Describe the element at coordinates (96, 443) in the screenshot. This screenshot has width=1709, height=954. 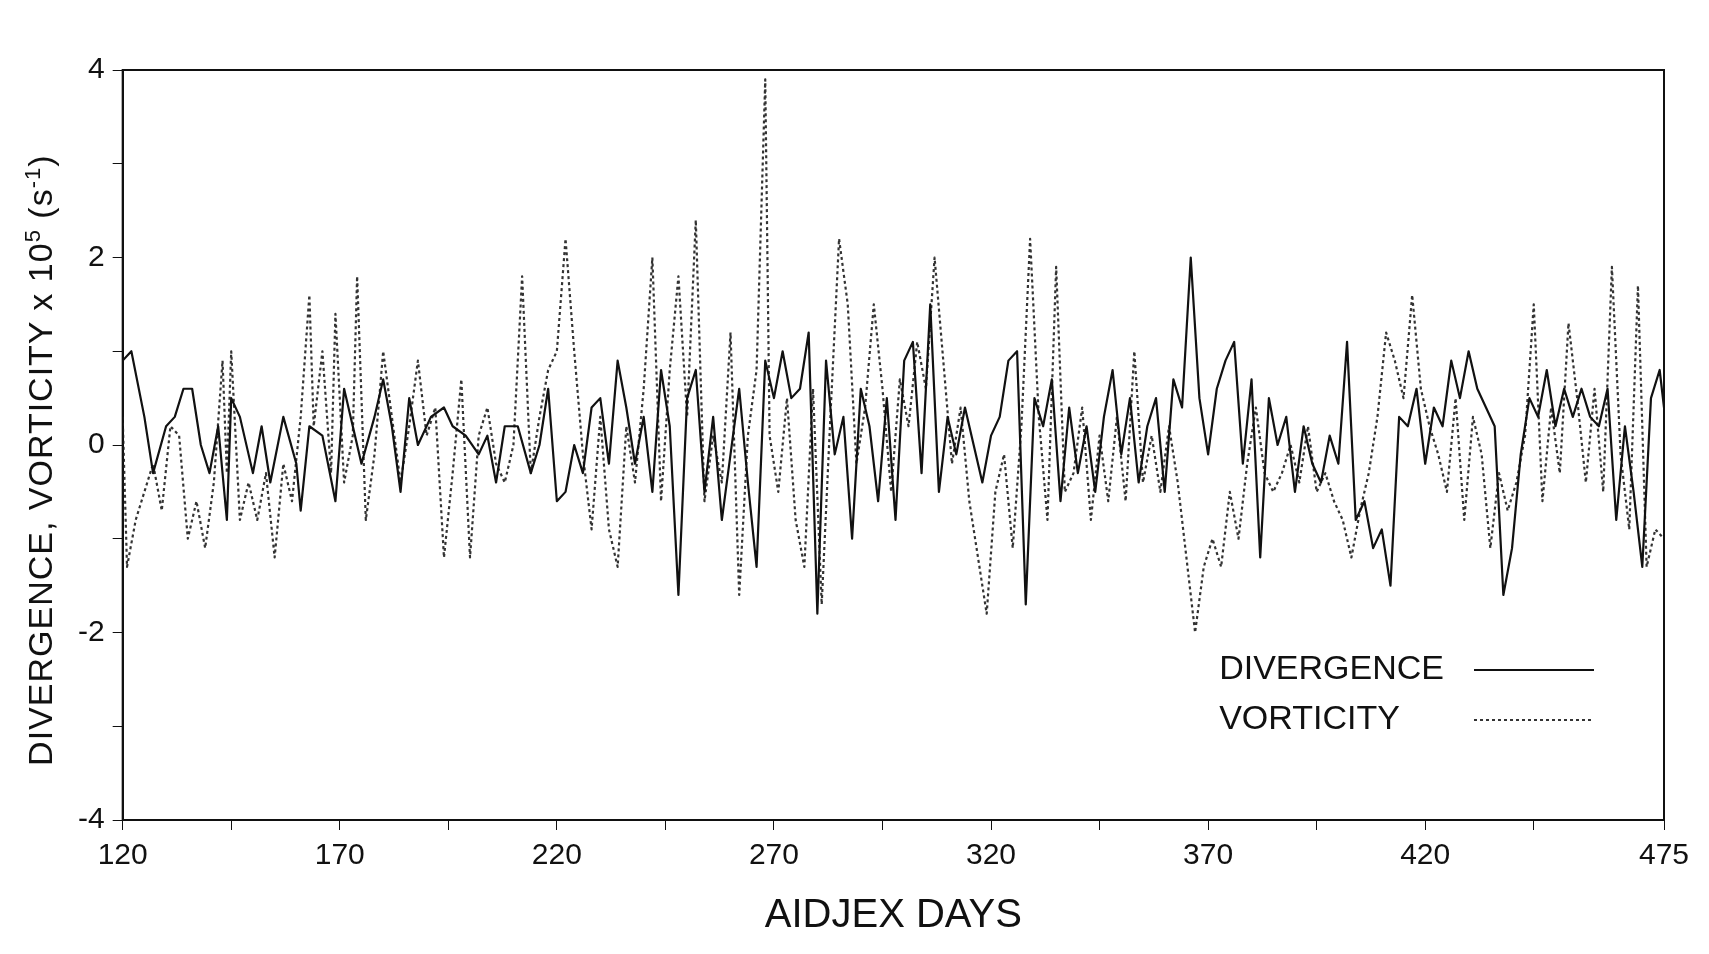
I see `y-tick-label: 0` at that location.